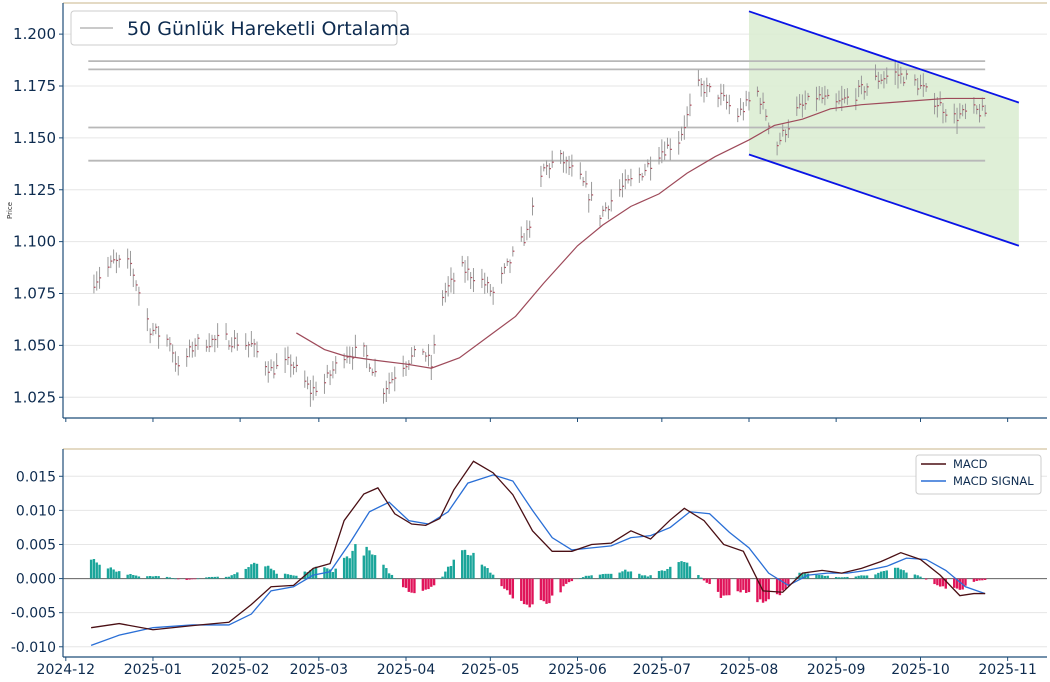  Describe the element at coordinates (34, 34) in the screenshot. I see `price-y-tick-label: 1.200` at that location.